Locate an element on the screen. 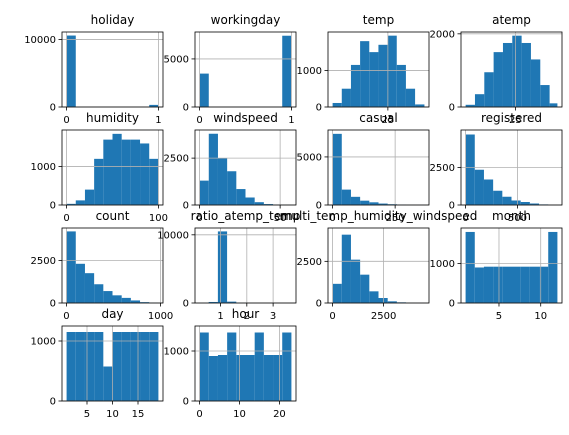 The width and height of the screenshot is (569, 435). x-tick-label: 2 is located at coordinates (247, 316).